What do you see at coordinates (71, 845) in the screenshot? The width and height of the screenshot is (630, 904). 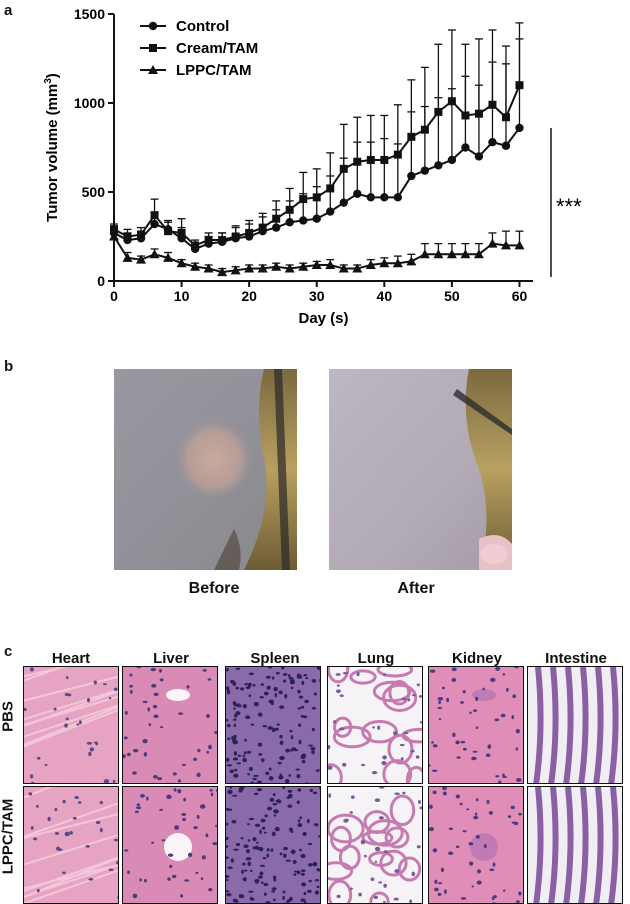 I see `histology-lppc-tam-heart` at bounding box center [71, 845].